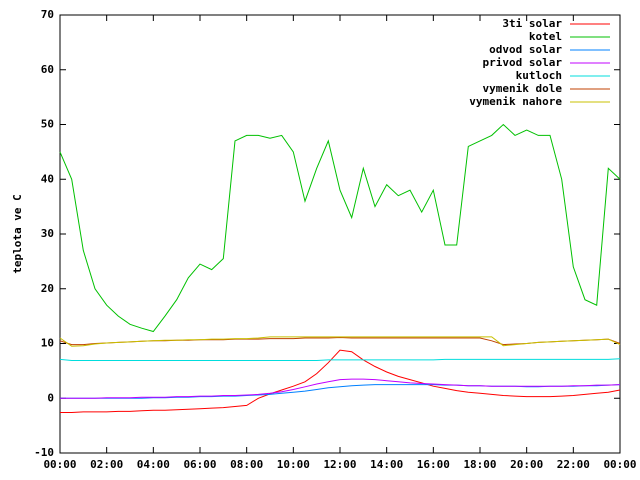  Describe the element at coordinates (339, 464) in the screenshot. I see `x-tick-label: 12:00` at that location.